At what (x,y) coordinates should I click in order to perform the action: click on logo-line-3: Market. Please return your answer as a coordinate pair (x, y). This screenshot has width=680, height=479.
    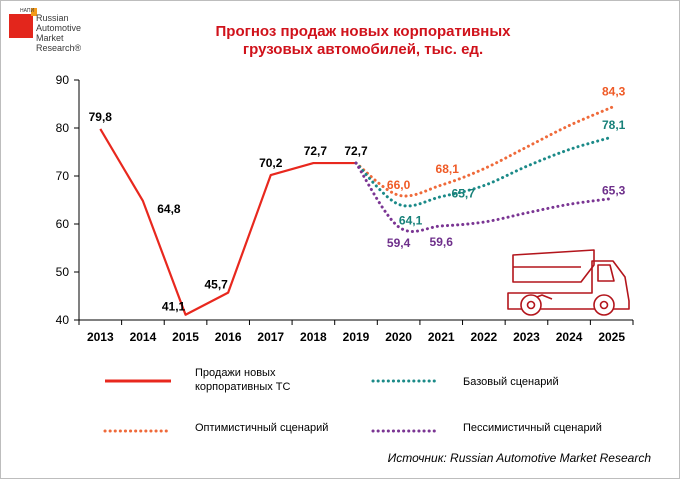
    Looking at the image, I should click on (50, 38).